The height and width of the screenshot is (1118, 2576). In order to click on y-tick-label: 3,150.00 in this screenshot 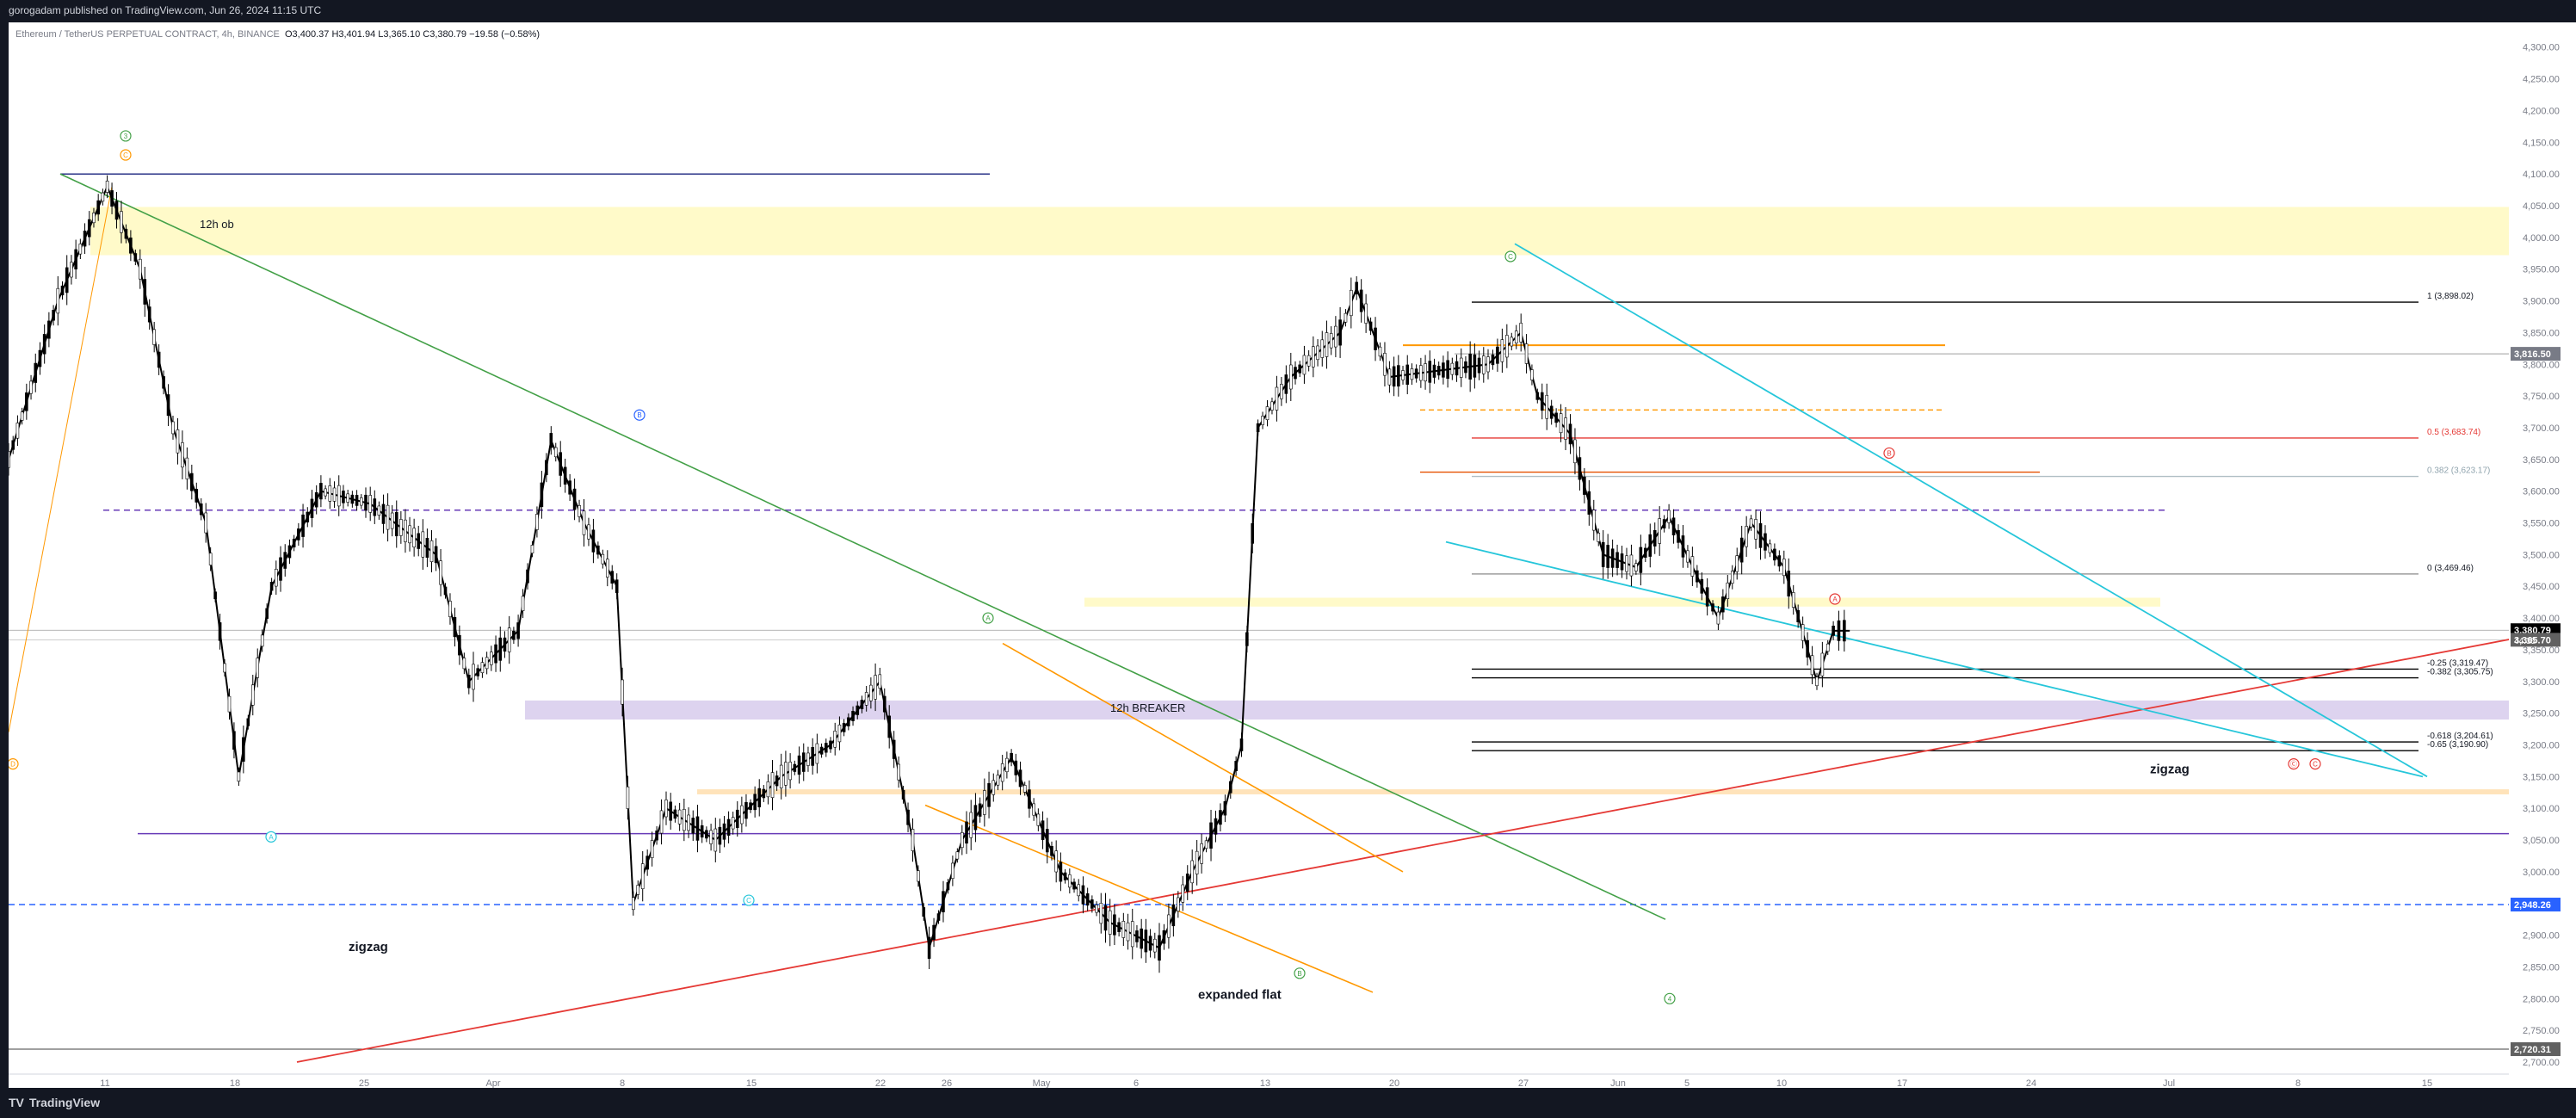, I will do `click(2541, 777)`.